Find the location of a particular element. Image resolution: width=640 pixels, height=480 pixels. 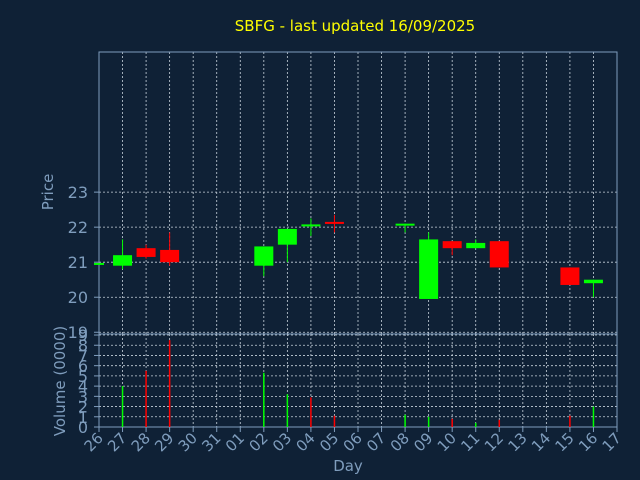

price-tick-label: 22 is located at coordinates (78, 227).